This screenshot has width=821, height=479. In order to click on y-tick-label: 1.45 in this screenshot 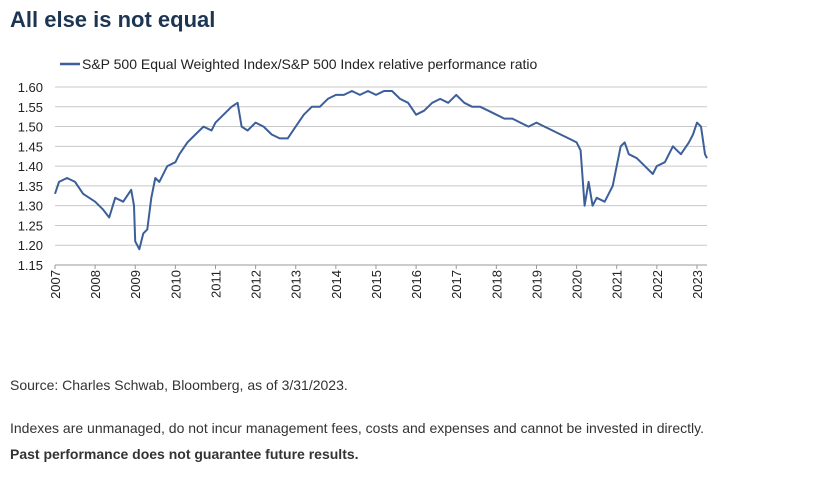, I will do `click(30, 146)`.